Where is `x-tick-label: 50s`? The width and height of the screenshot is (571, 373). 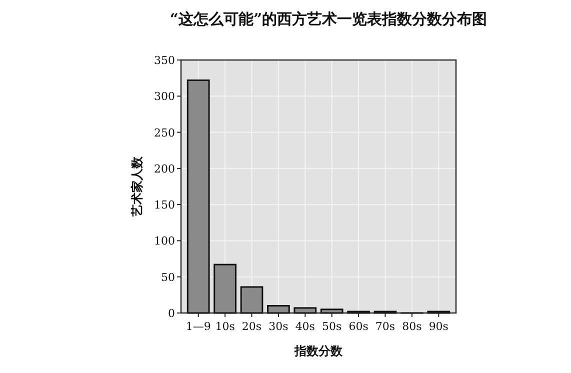 x-tick-label: 50s is located at coordinates (332, 326).